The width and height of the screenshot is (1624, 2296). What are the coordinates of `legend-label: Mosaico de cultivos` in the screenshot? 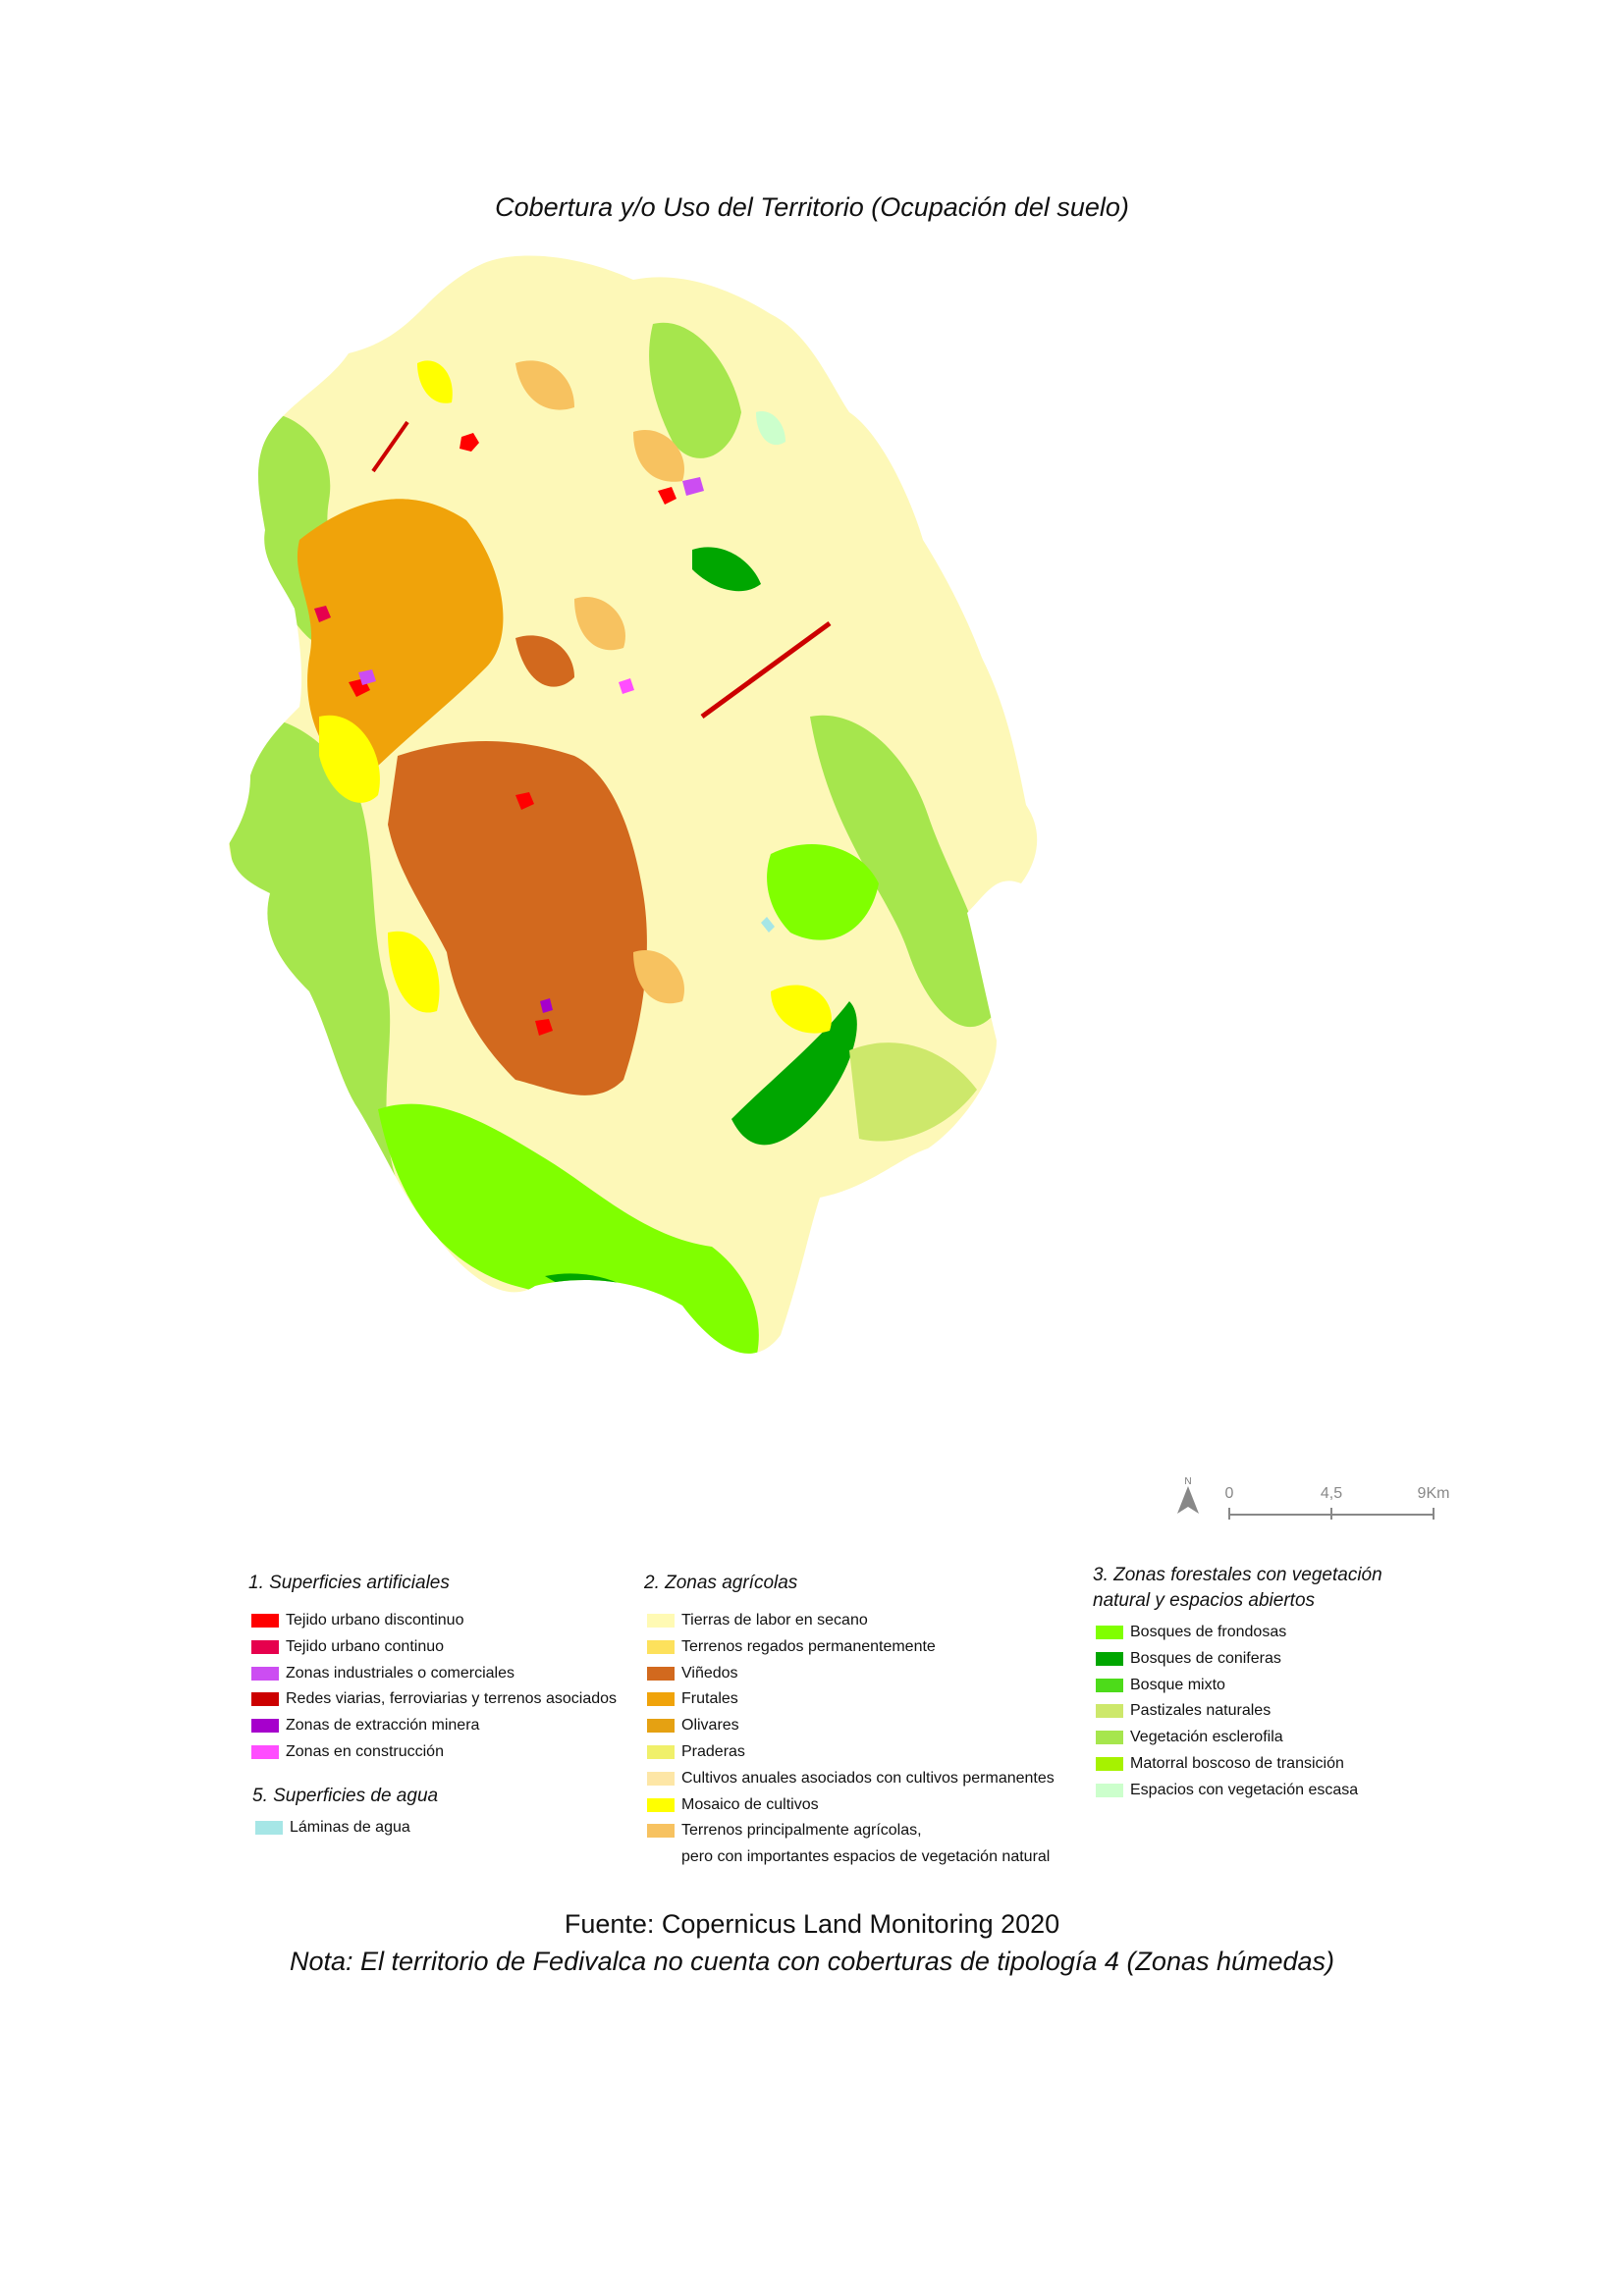 It's located at (750, 1804).